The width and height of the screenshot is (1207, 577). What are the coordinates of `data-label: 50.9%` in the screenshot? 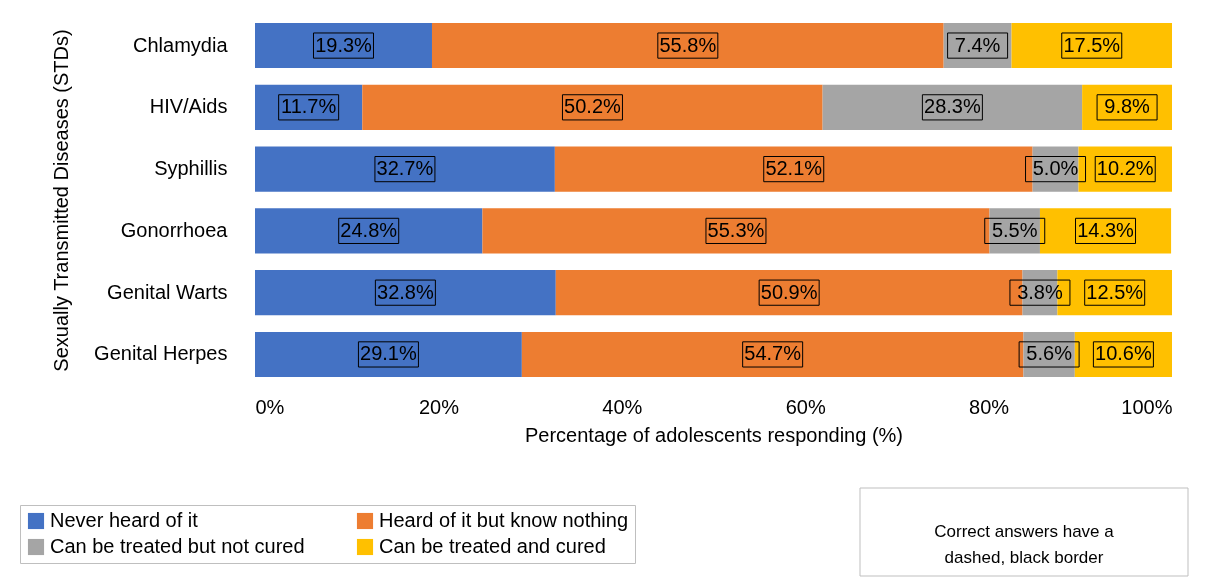 It's located at (789, 291).